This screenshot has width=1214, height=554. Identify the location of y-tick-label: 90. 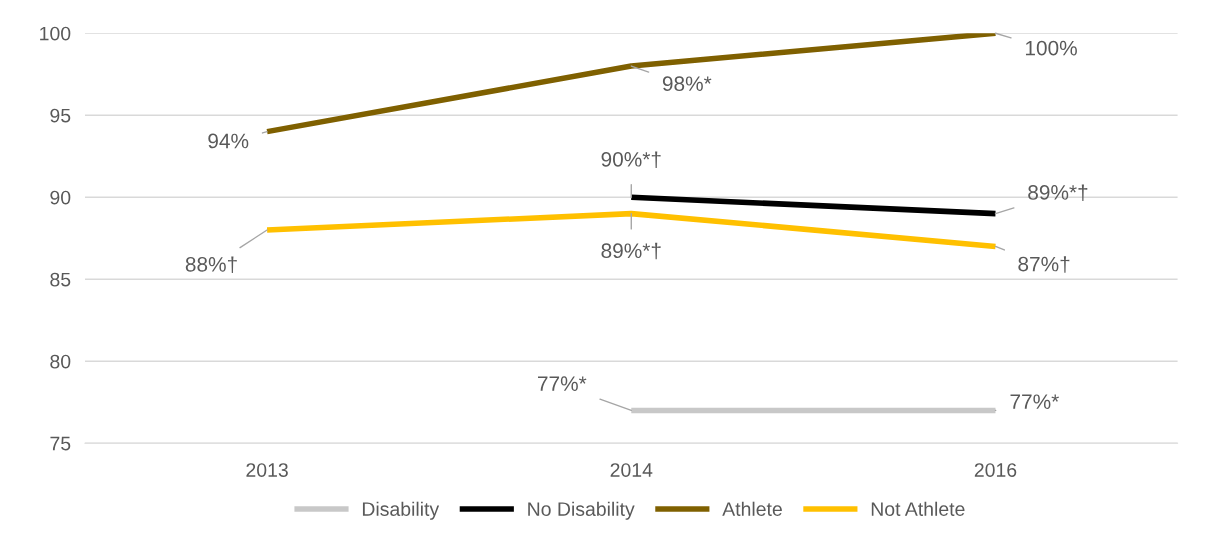
(60, 197).